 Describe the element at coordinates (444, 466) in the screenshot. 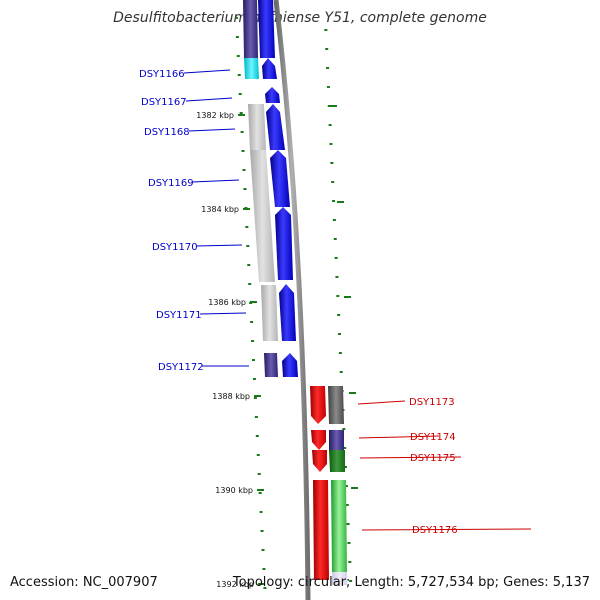

I see `reverse-gene-labels: DSY1173 DSY1174 DSY1175 DSY1176` at that location.